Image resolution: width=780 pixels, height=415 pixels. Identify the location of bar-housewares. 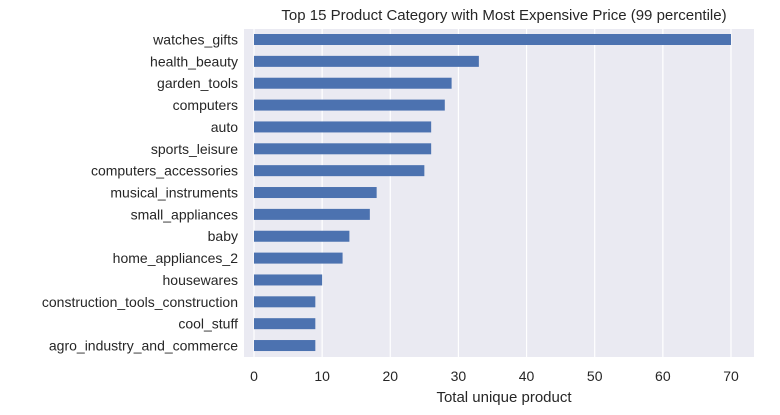
(288, 280).